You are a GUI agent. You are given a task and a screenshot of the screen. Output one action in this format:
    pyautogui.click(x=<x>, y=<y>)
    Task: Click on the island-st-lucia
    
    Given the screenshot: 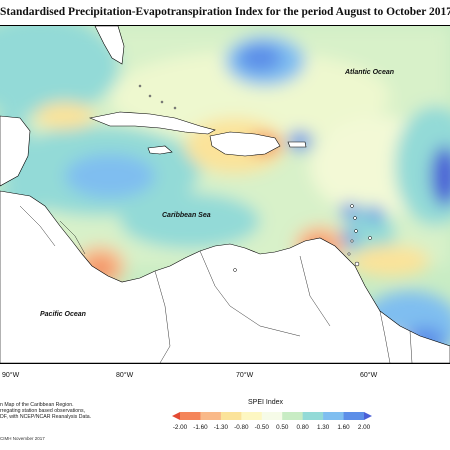 What is the action you would take?
    pyautogui.click(x=356, y=231)
    